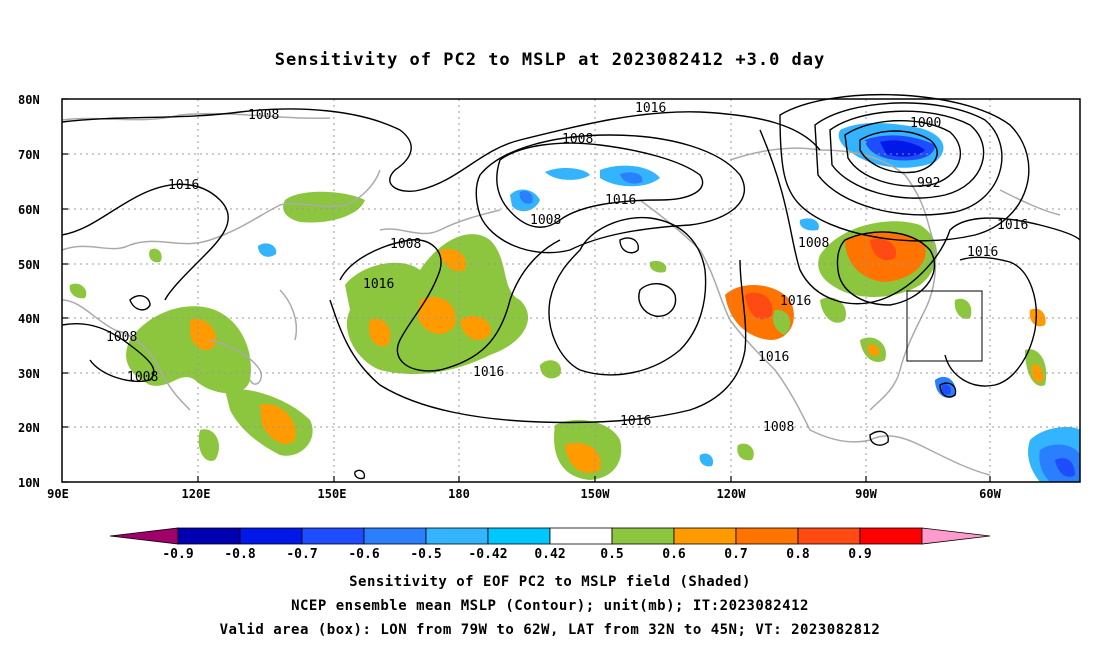  Describe the element at coordinates (332, 494) in the screenshot. I see `lon-label: 150E` at that location.